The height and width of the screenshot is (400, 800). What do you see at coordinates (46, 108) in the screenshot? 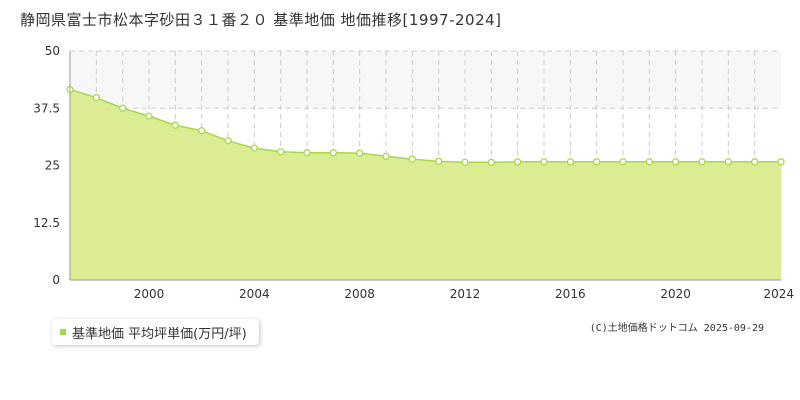
I see `y-tick-label: 37.5` at bounding box center [46, 108].